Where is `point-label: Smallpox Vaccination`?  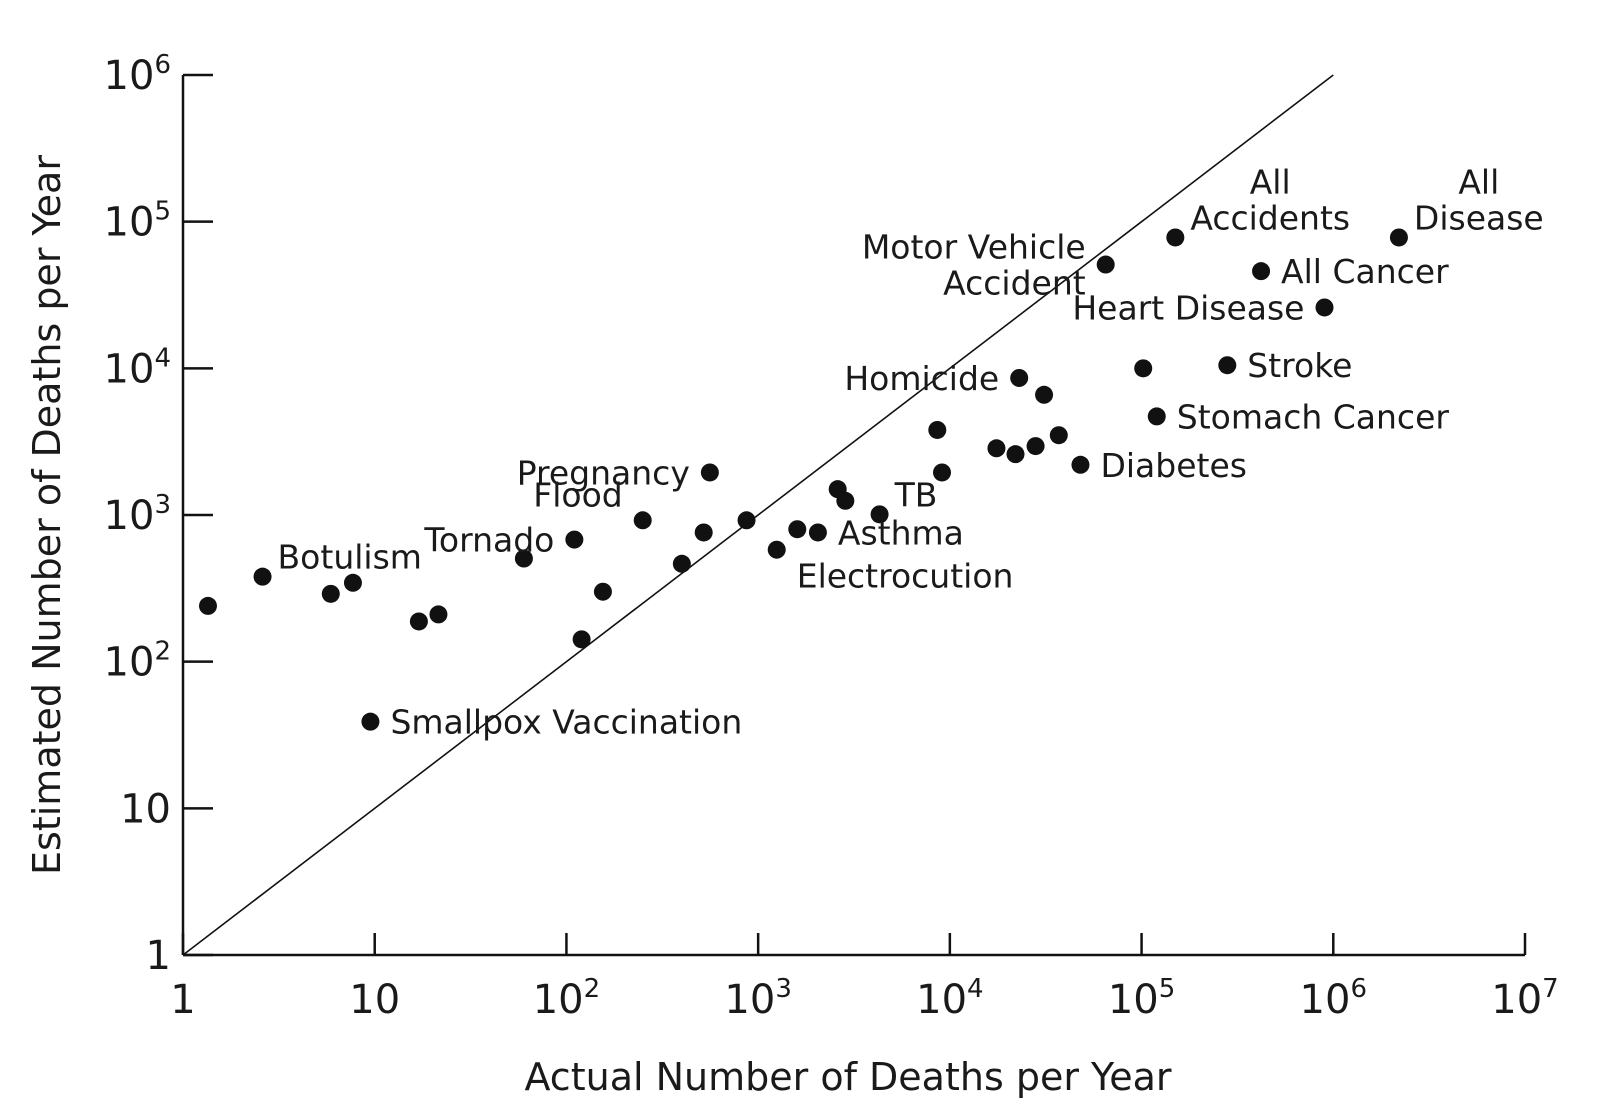
point-label: Smallpox Vaccination is located at coordinates (566, 722).